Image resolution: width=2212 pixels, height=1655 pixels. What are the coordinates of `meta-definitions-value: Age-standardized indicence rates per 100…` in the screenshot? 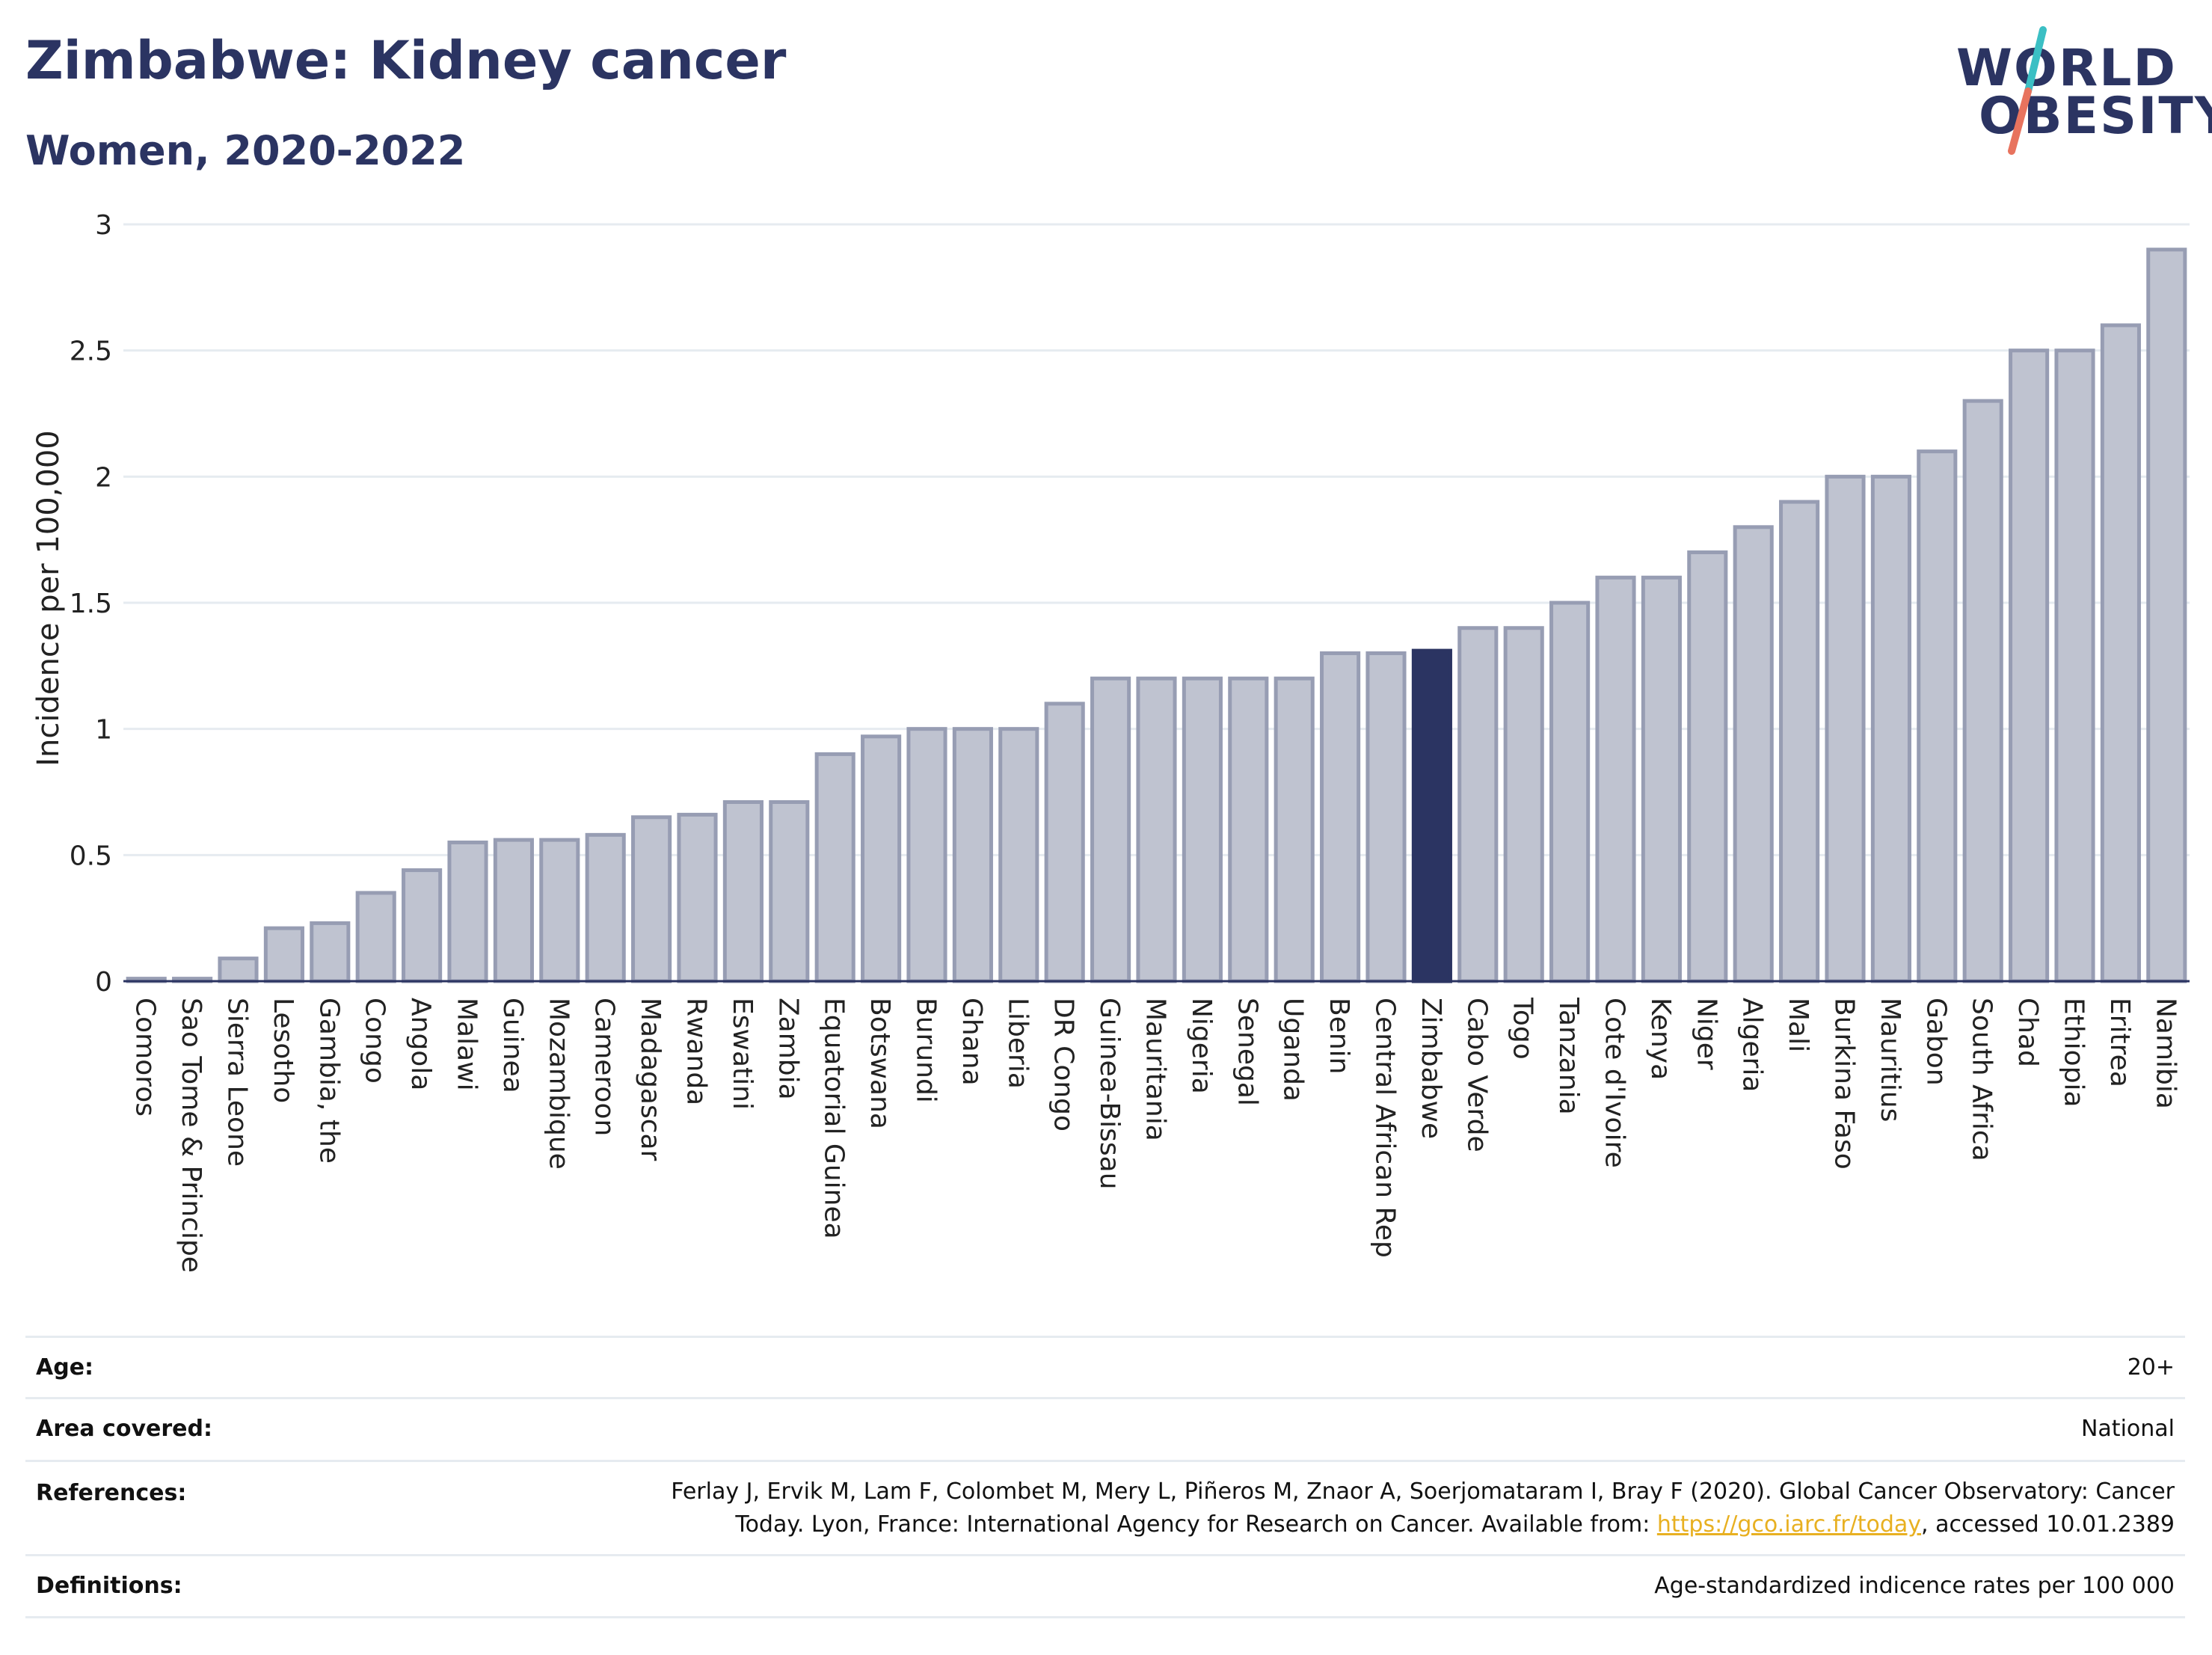 It's located at (1914, 1586).